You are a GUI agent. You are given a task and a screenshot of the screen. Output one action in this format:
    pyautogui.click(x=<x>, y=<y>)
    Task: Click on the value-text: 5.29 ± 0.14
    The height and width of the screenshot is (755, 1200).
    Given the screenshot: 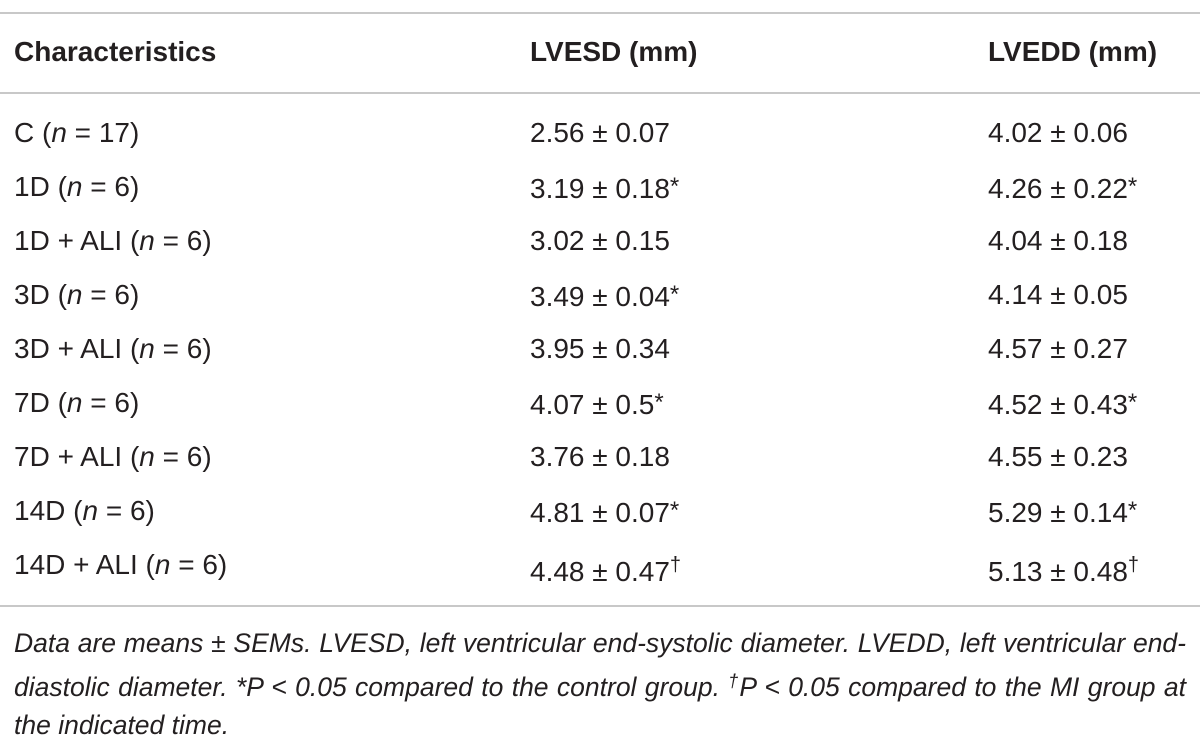 What is the action you would take?
    pyautogui.click(x=1058, y=512)
    